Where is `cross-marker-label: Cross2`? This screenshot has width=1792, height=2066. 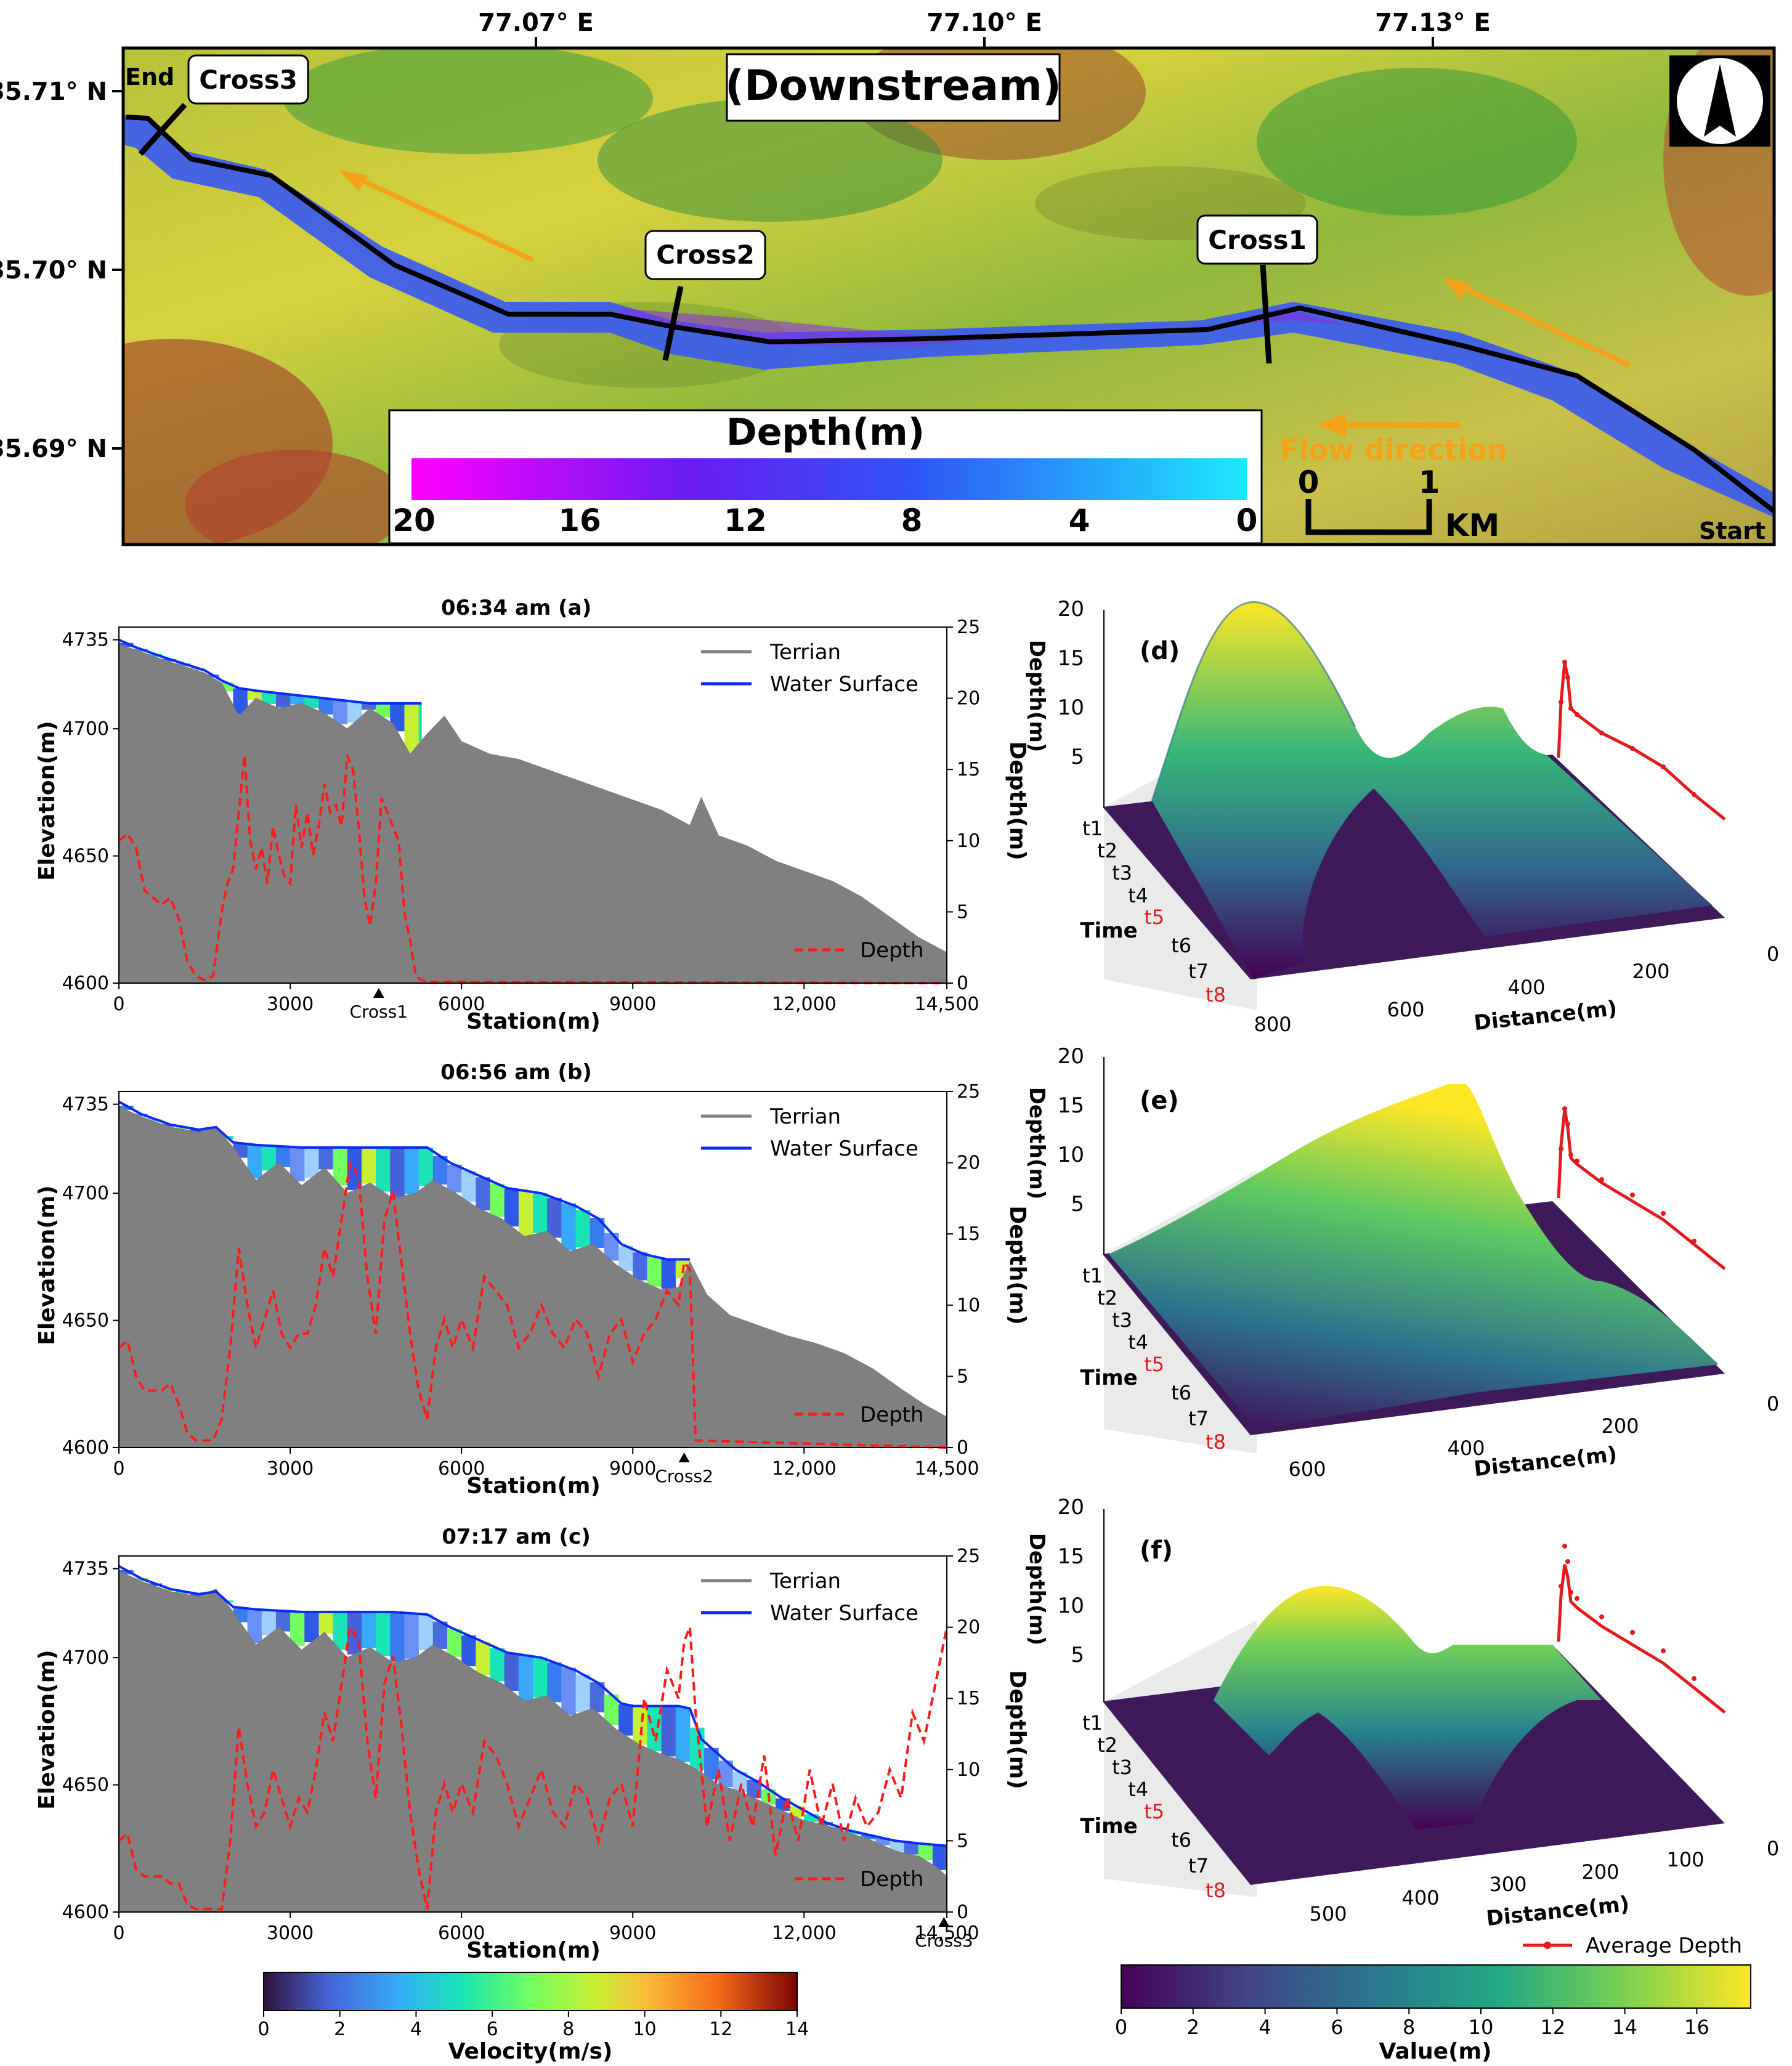 cross-marker-label: Cross2 is located at coordinates (684, 1476).